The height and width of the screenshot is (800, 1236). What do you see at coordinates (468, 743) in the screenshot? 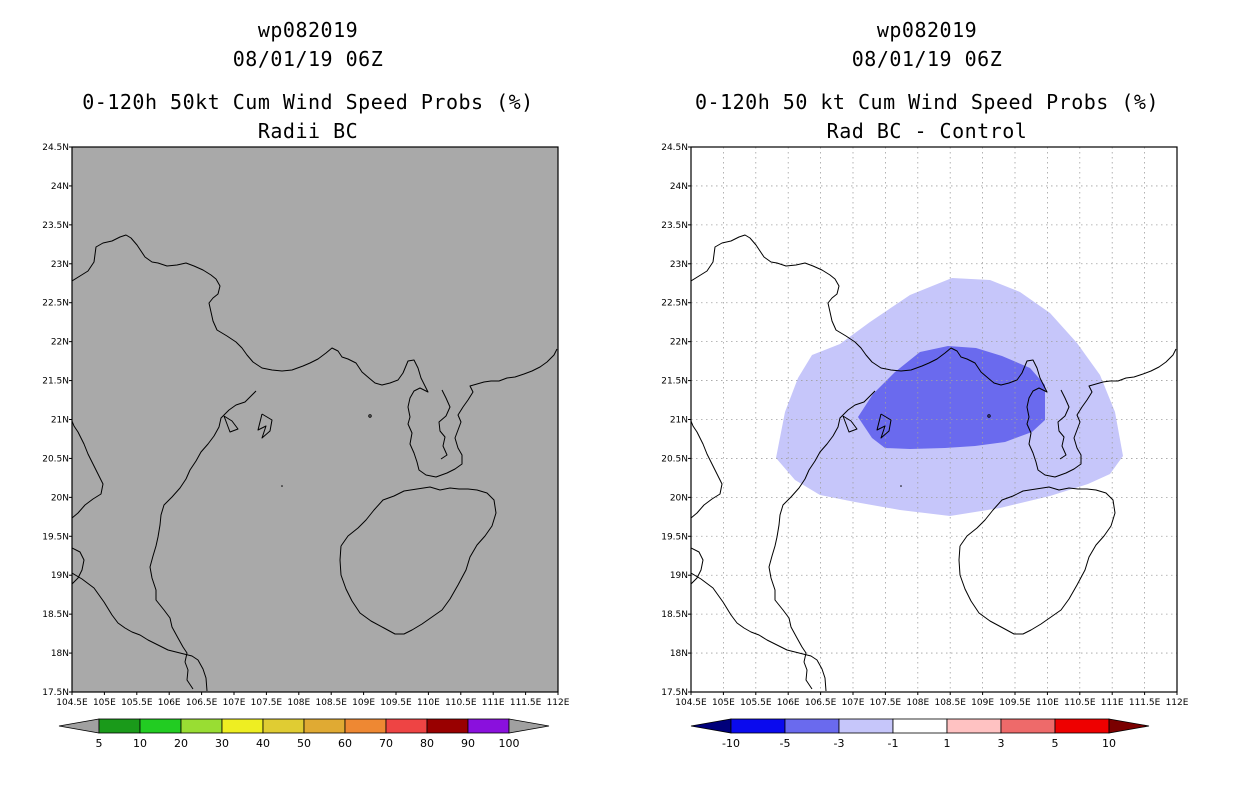
I see `colorbar-label: 90` at bounding box center [468, 743].